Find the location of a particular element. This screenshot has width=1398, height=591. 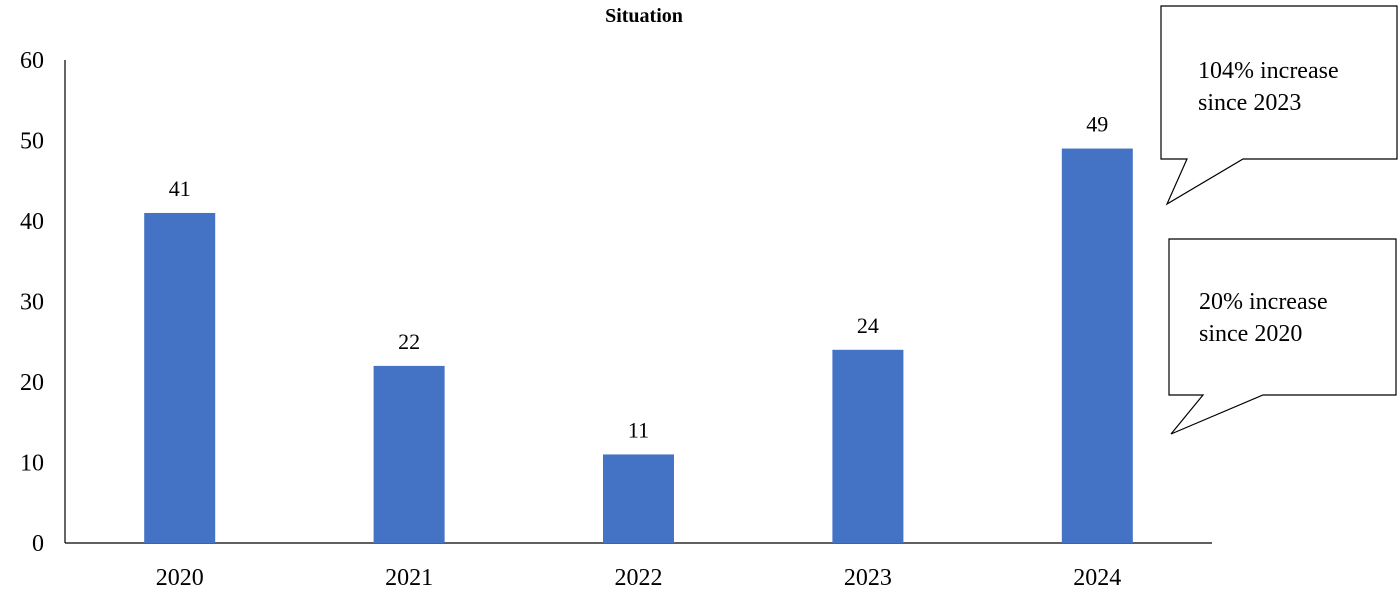

data-label-2024: 49 is located at coordinates (1097, 124).